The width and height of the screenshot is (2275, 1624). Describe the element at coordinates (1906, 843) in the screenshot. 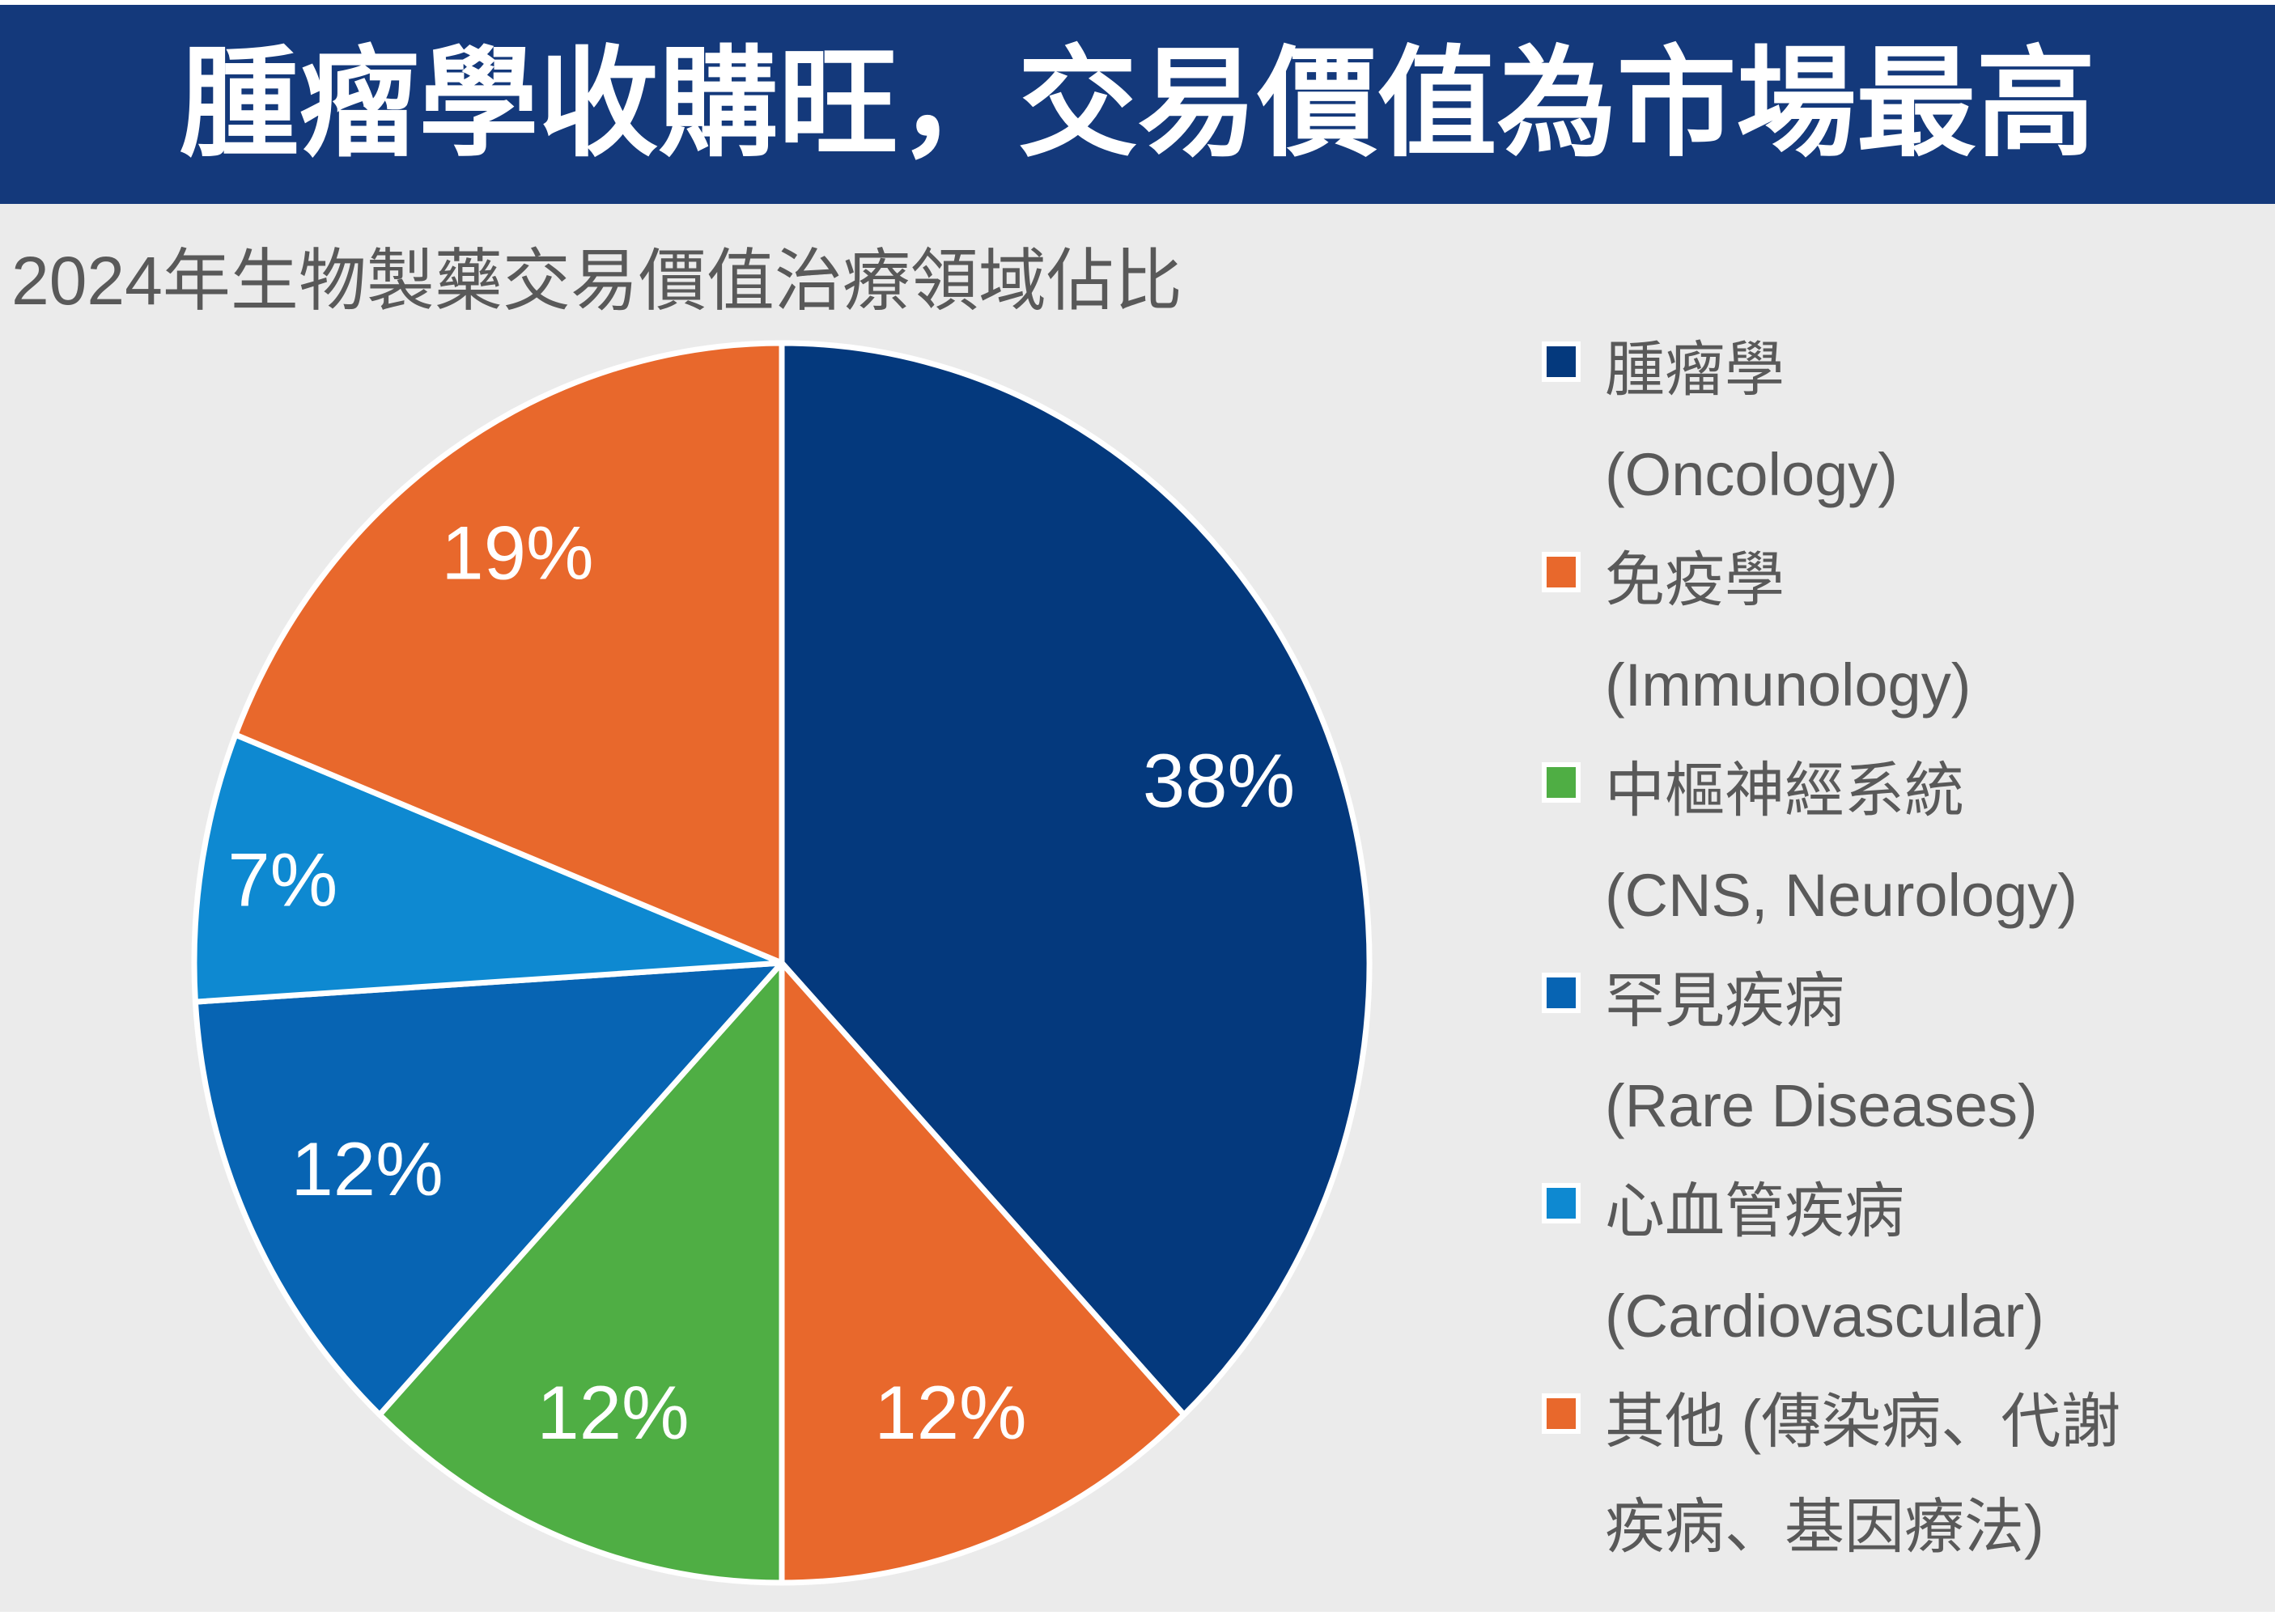

I see `legend-item-cns-neurology: 中樞神經系統 (CNS, Neurology)` at that location.